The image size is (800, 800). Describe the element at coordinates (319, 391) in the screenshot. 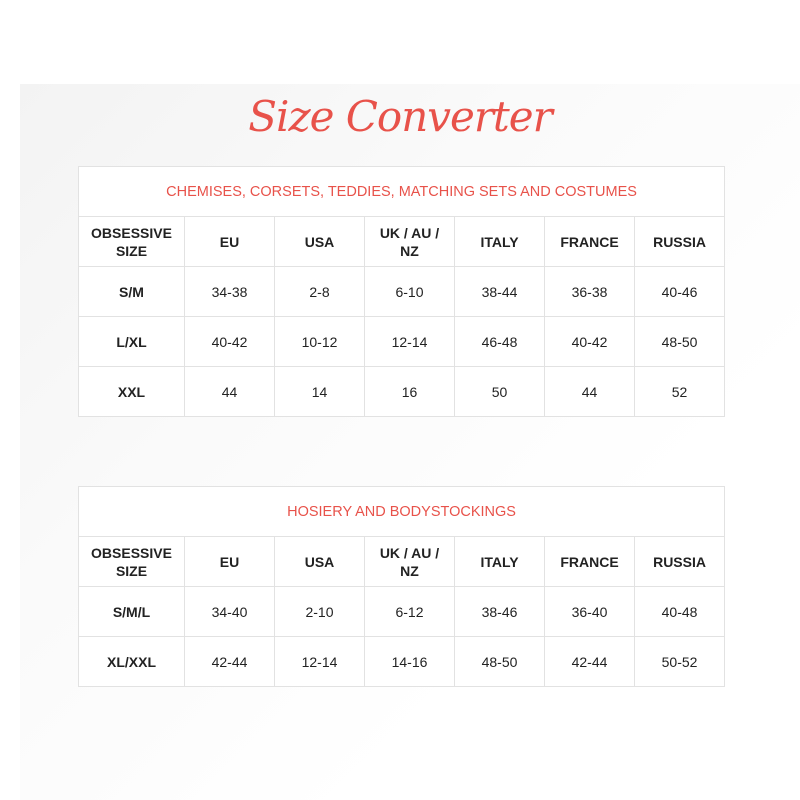

I see `size-value-cell: 14` at that location.